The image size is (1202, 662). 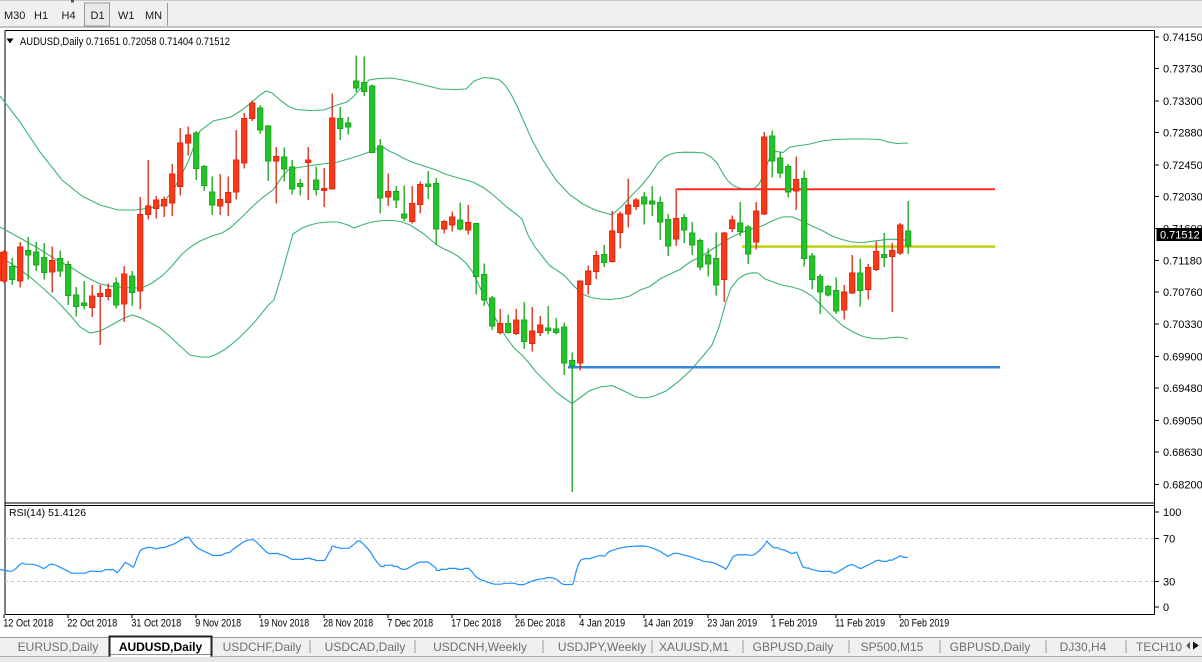 What do you see at coordinates (126, 16) in the screenshot?
I see `svg-text: W1` at bounding box center [126, 16].